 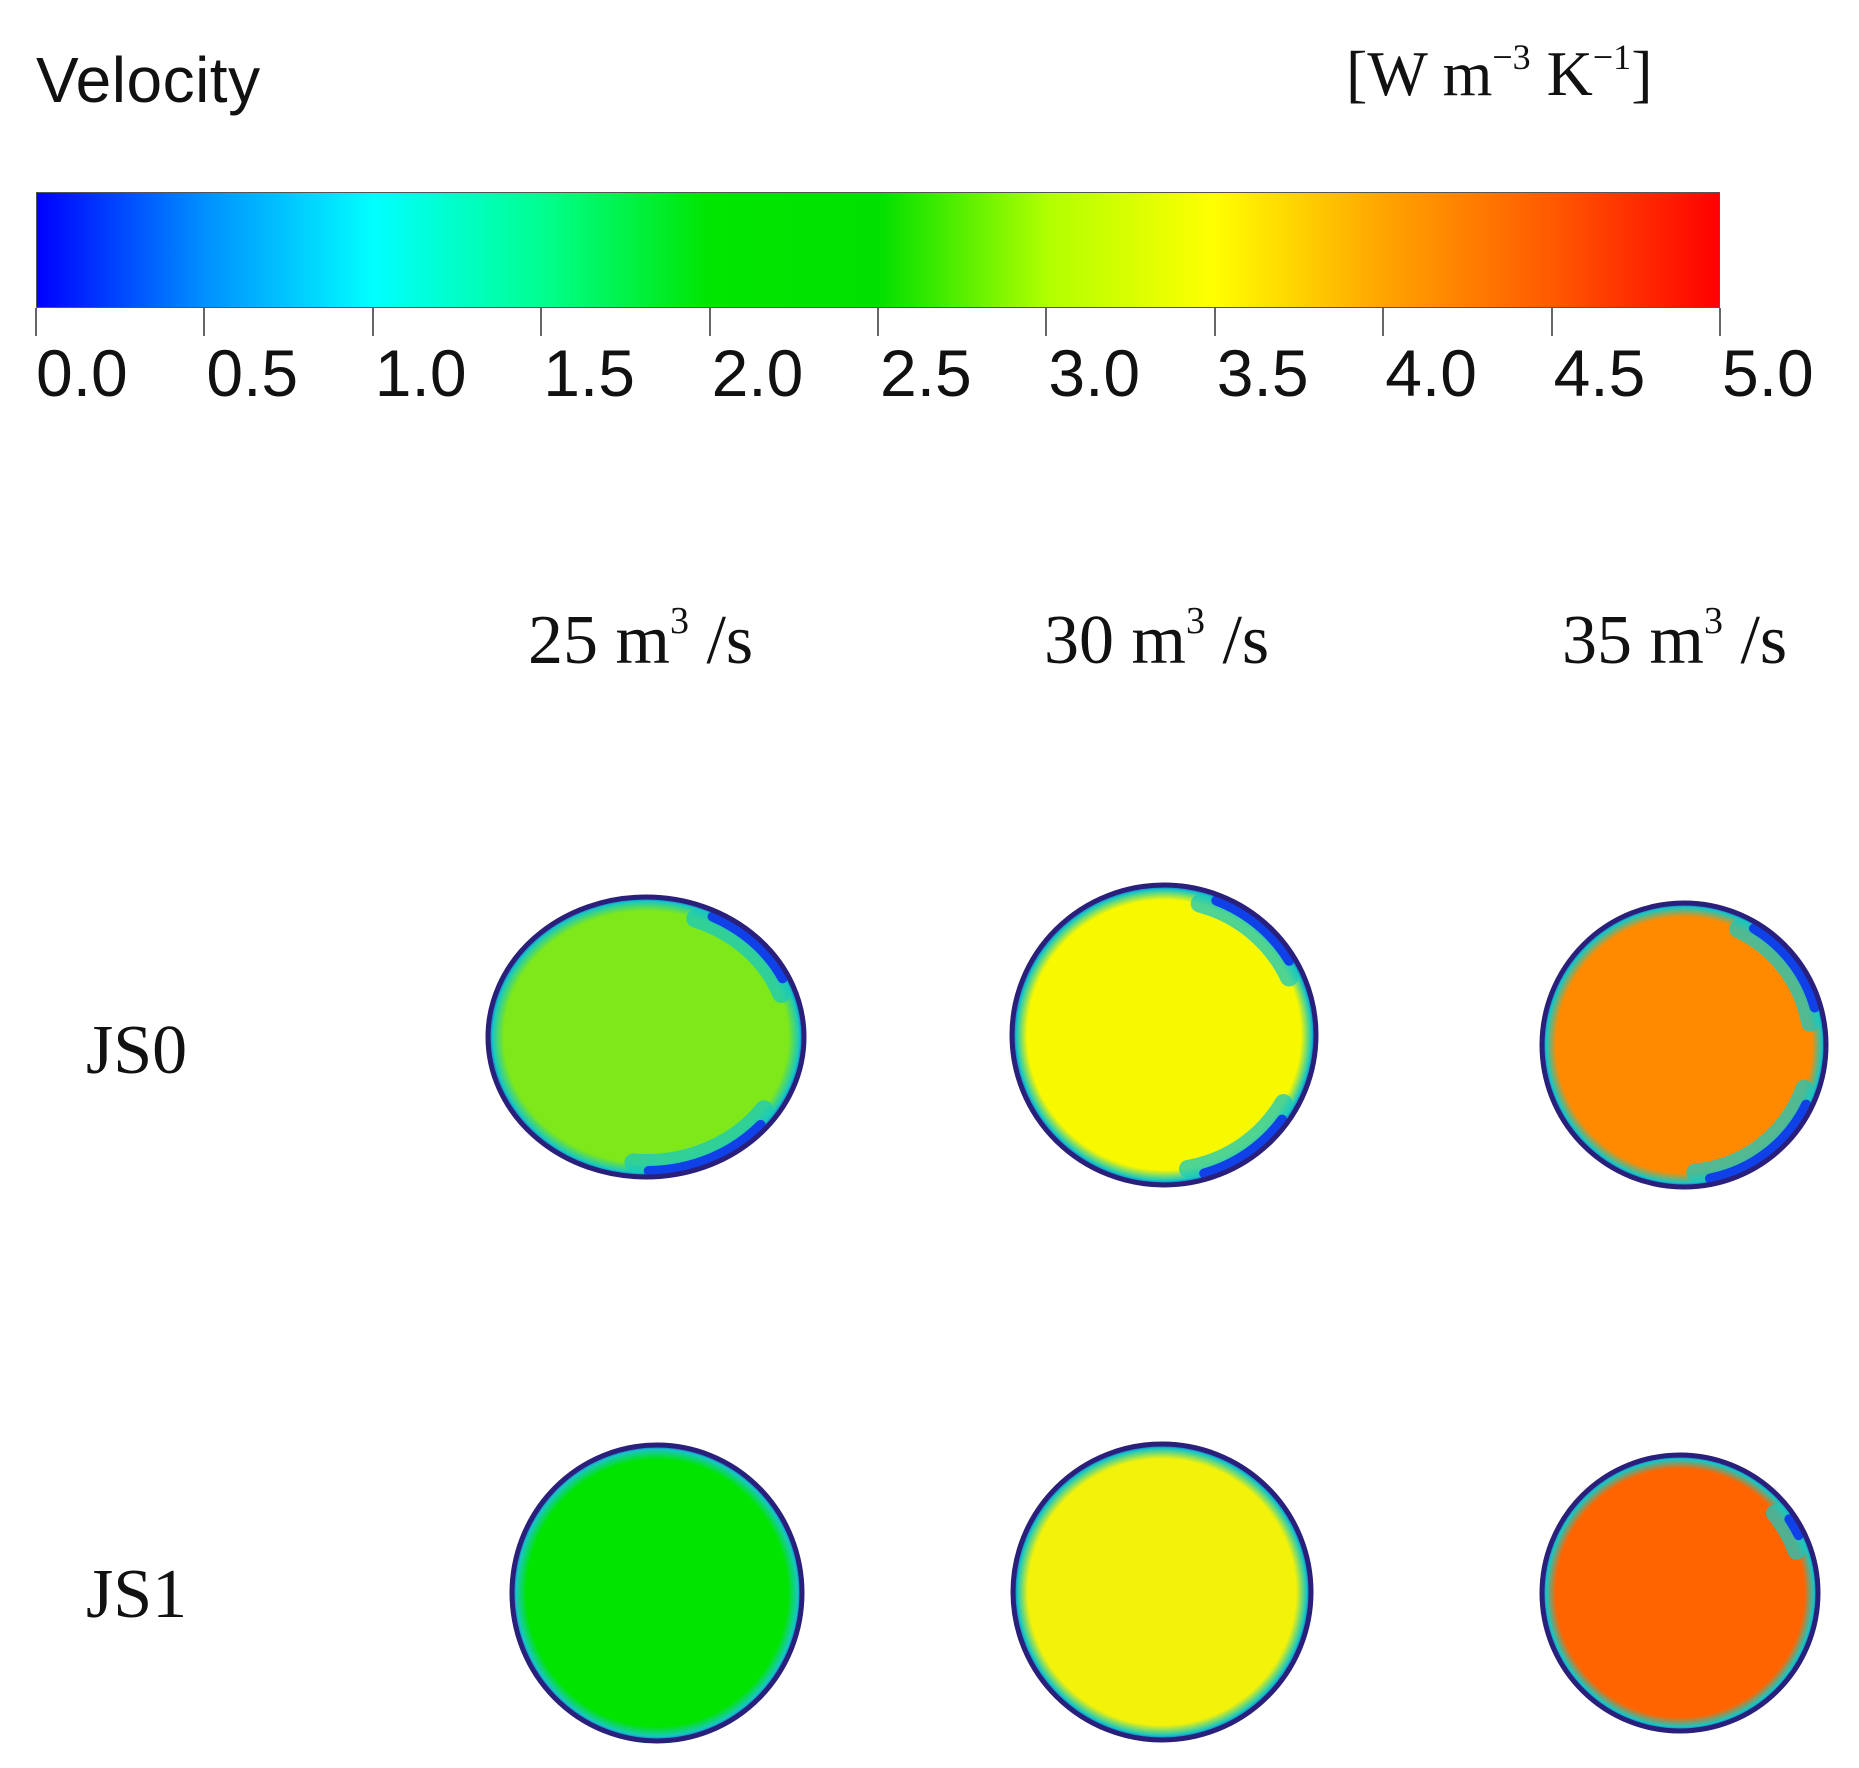 What do you see at coordinates (926, 373) in the screenshot?
I see `colorbar-tick-label: 2.5` at bounding box center [926, 373].